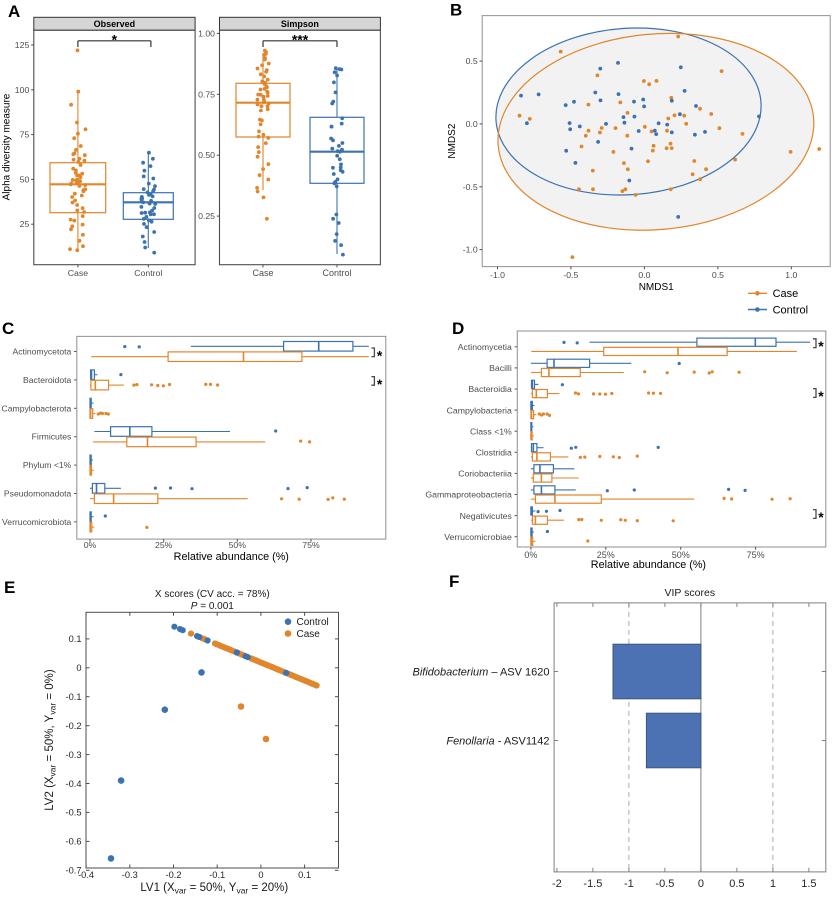 The width and height of the screenshot is (834, 905). I want to click on svg-text: Alpha diversity measure, so click(7, 146).